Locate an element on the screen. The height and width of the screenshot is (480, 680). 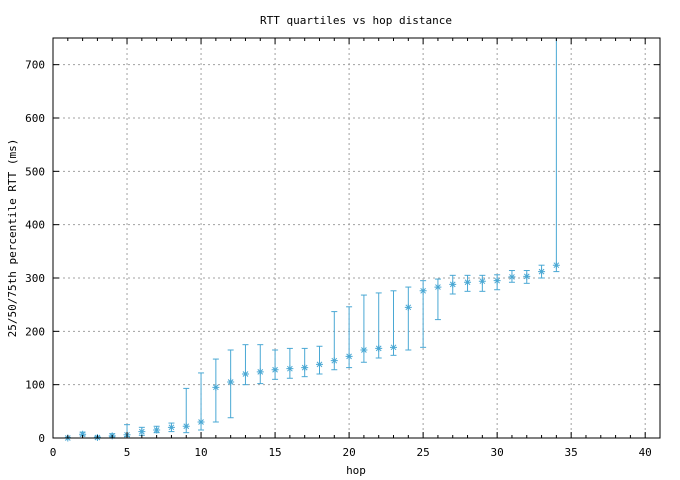
x-tick-label: 15 is located at coordinates (274, 452).